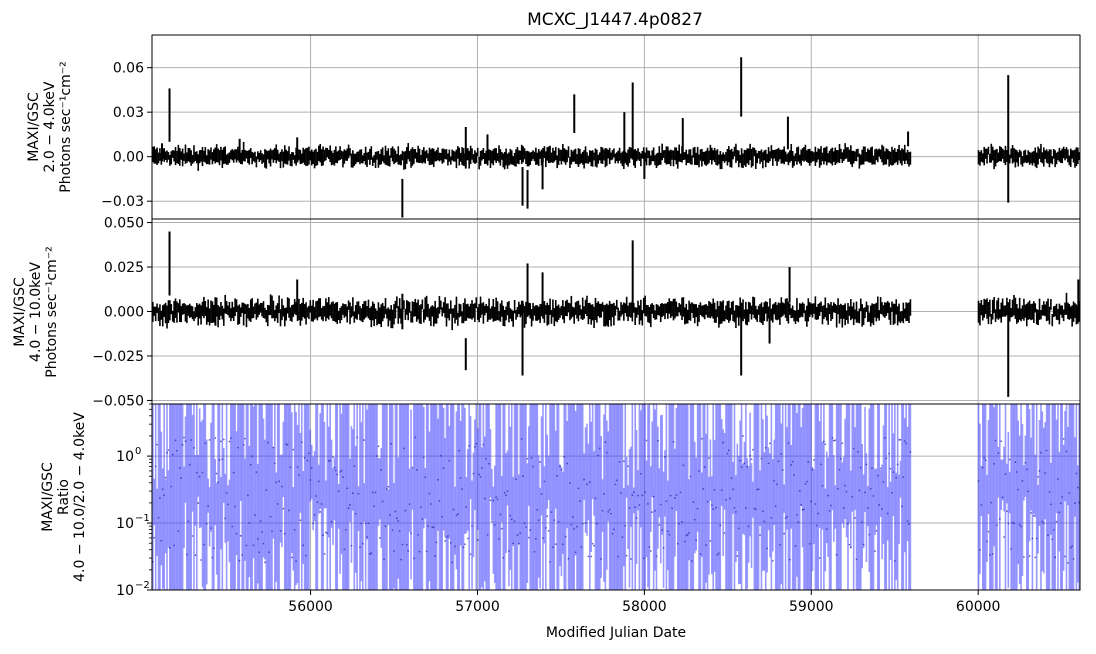  What do you see at coordinates (34, 127) in the screenshot?
I see `panel-2-4kev-ylabel-line1: MAXI/GSC` at bounding box center [34, 127].